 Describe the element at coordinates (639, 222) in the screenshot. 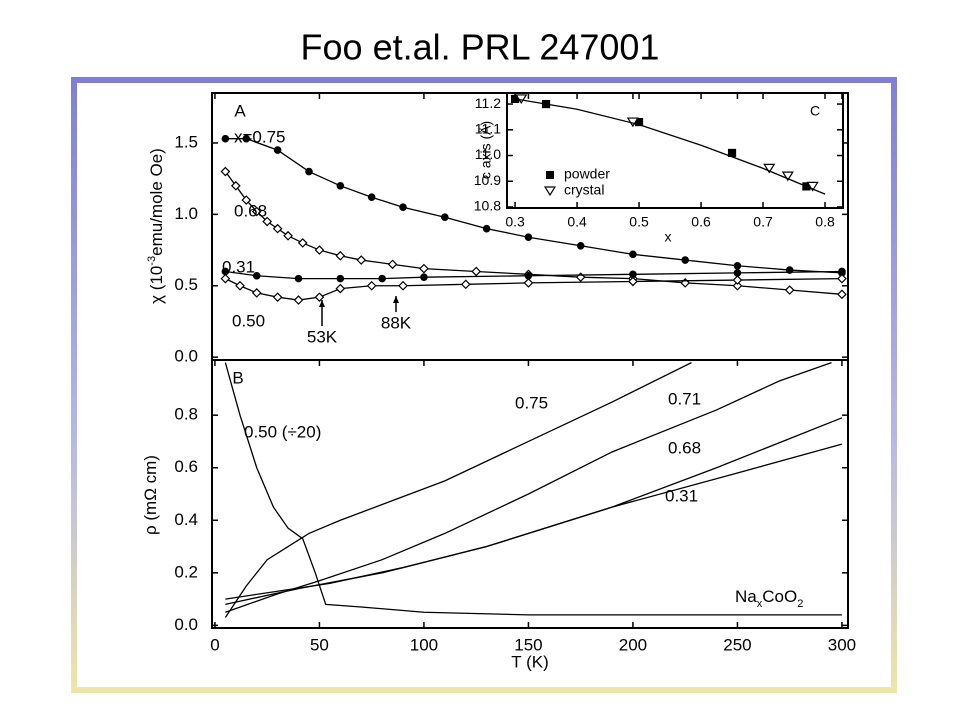

I see `x-tick-label: 0.5` at that location.